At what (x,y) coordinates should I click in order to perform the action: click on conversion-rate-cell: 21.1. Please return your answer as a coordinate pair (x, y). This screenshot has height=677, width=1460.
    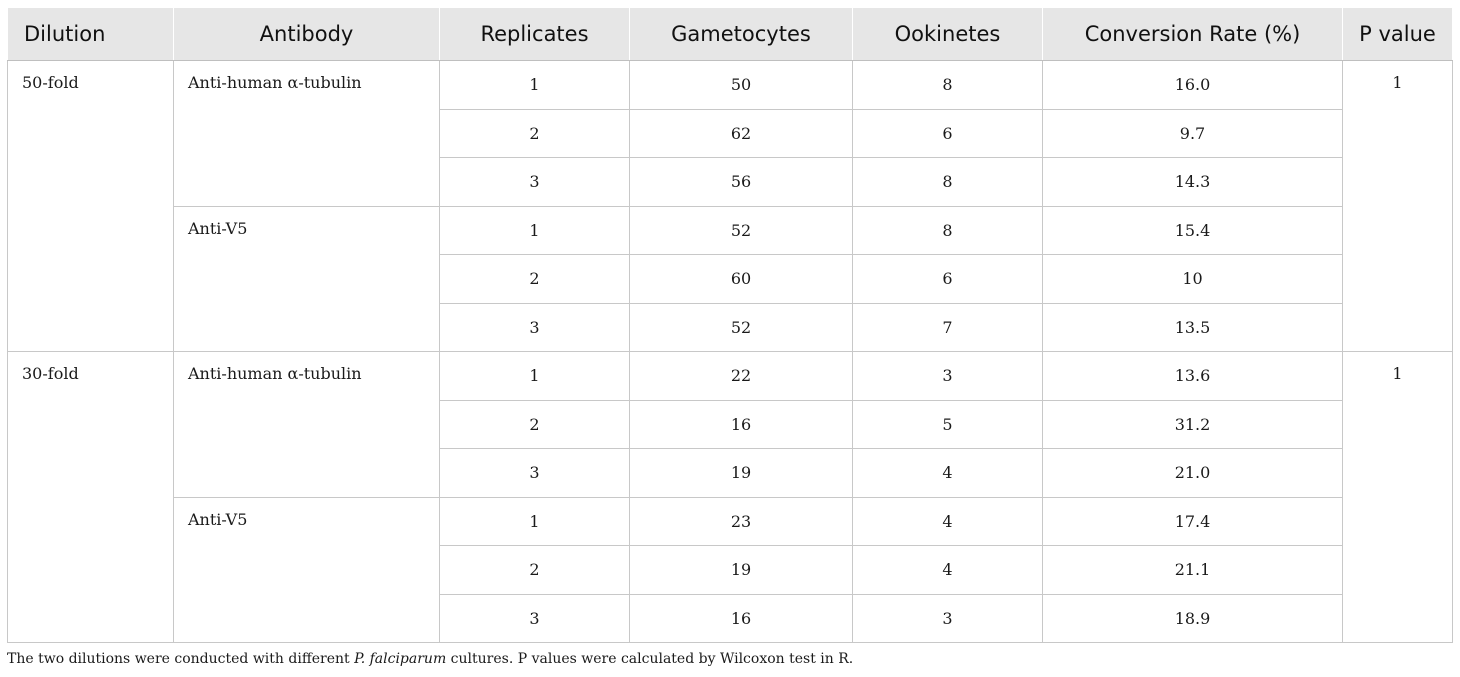
    Looking at the image, I should click on (1192, 570).